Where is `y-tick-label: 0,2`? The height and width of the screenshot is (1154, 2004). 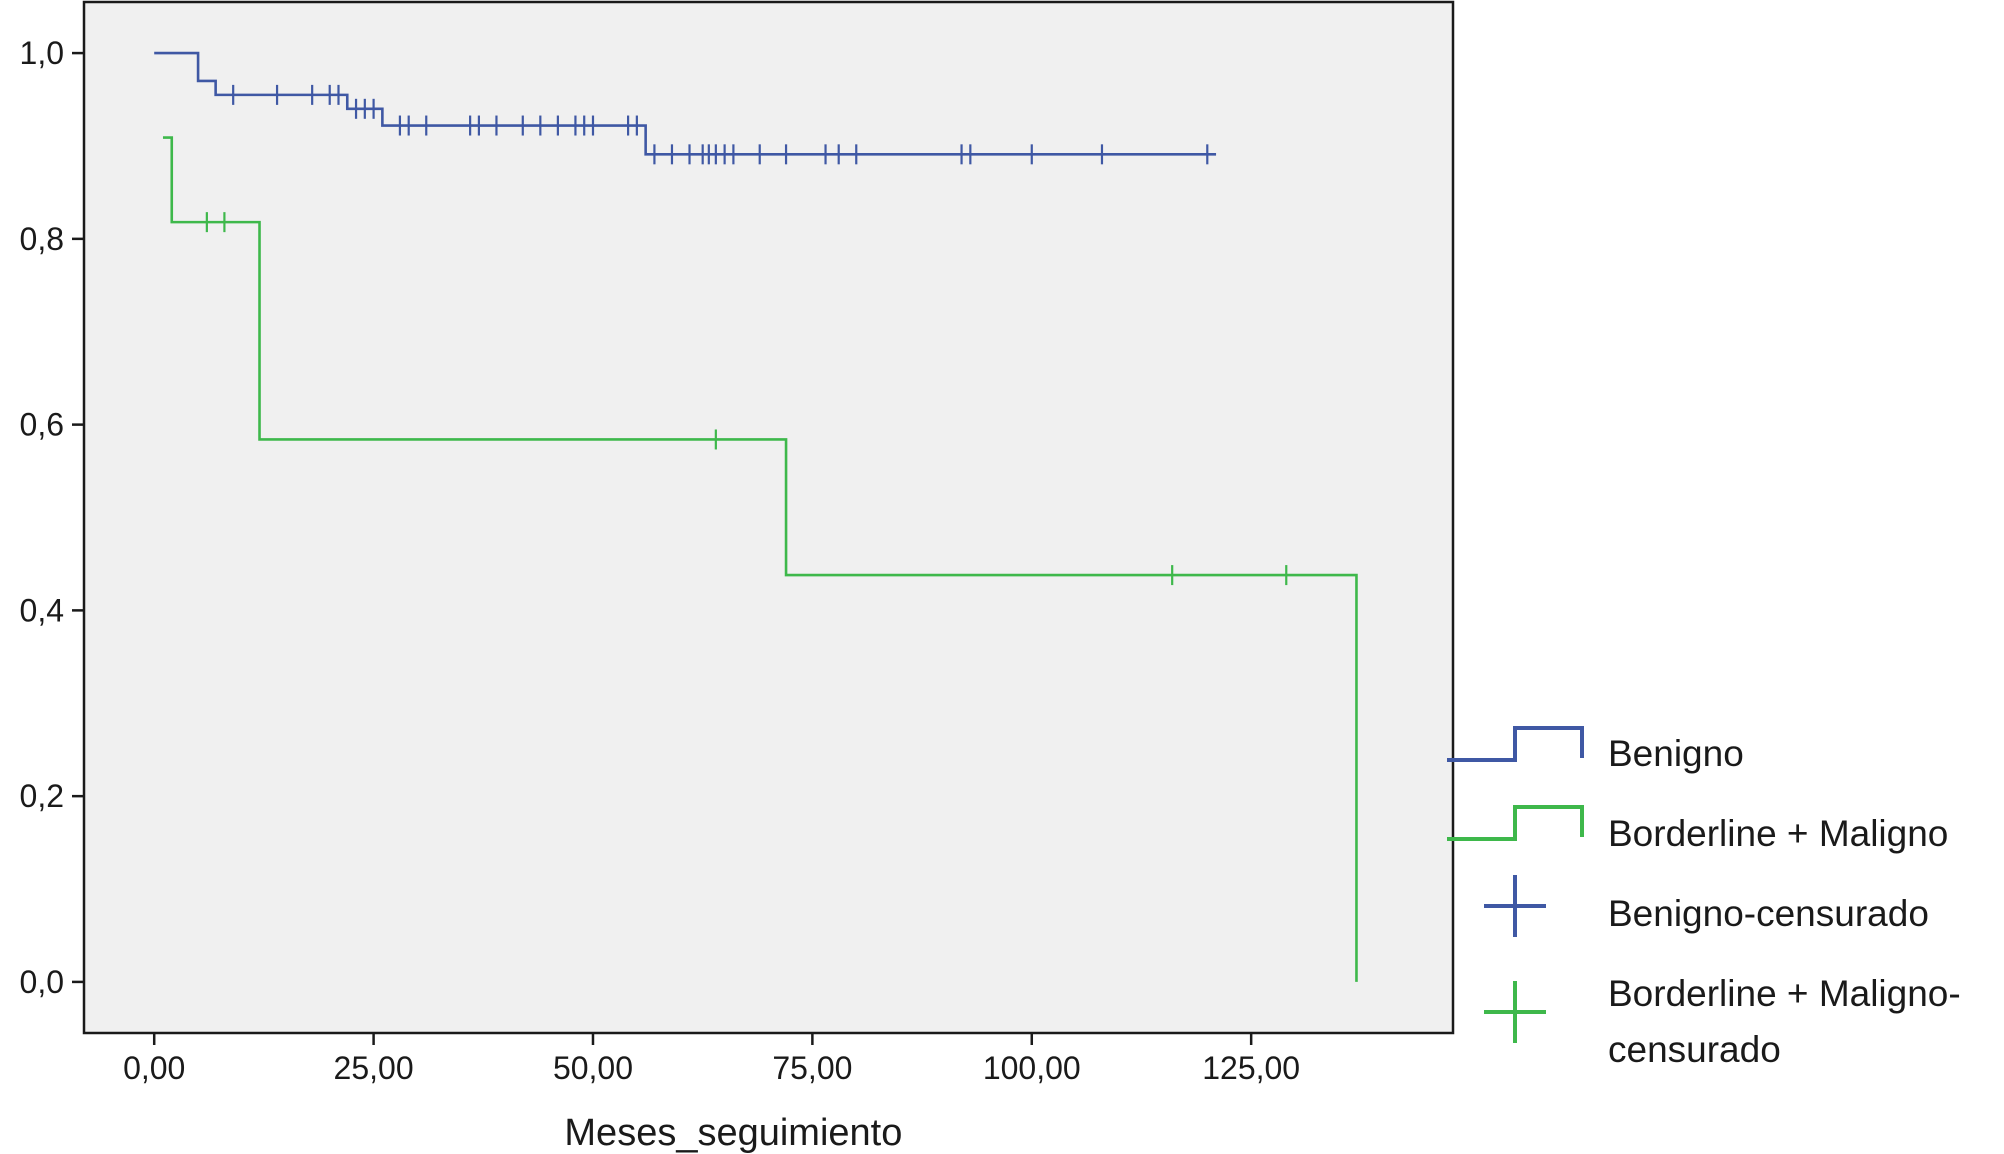 y-tick-label: 0,2 is located at coordinates (42, 796).